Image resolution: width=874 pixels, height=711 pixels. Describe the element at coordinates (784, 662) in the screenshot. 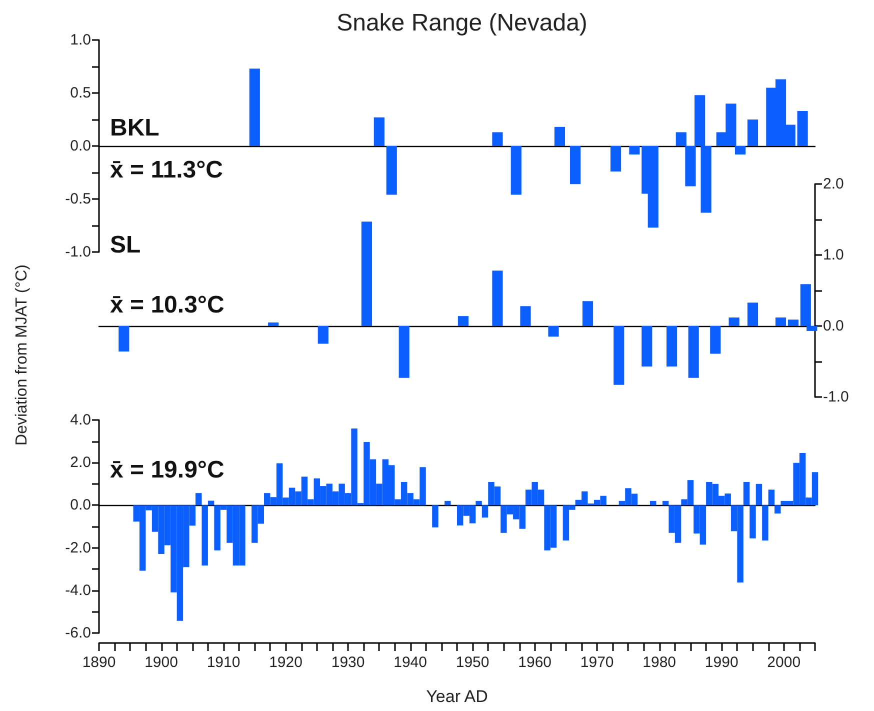

I see `x-tick-label: 2000` at that location.